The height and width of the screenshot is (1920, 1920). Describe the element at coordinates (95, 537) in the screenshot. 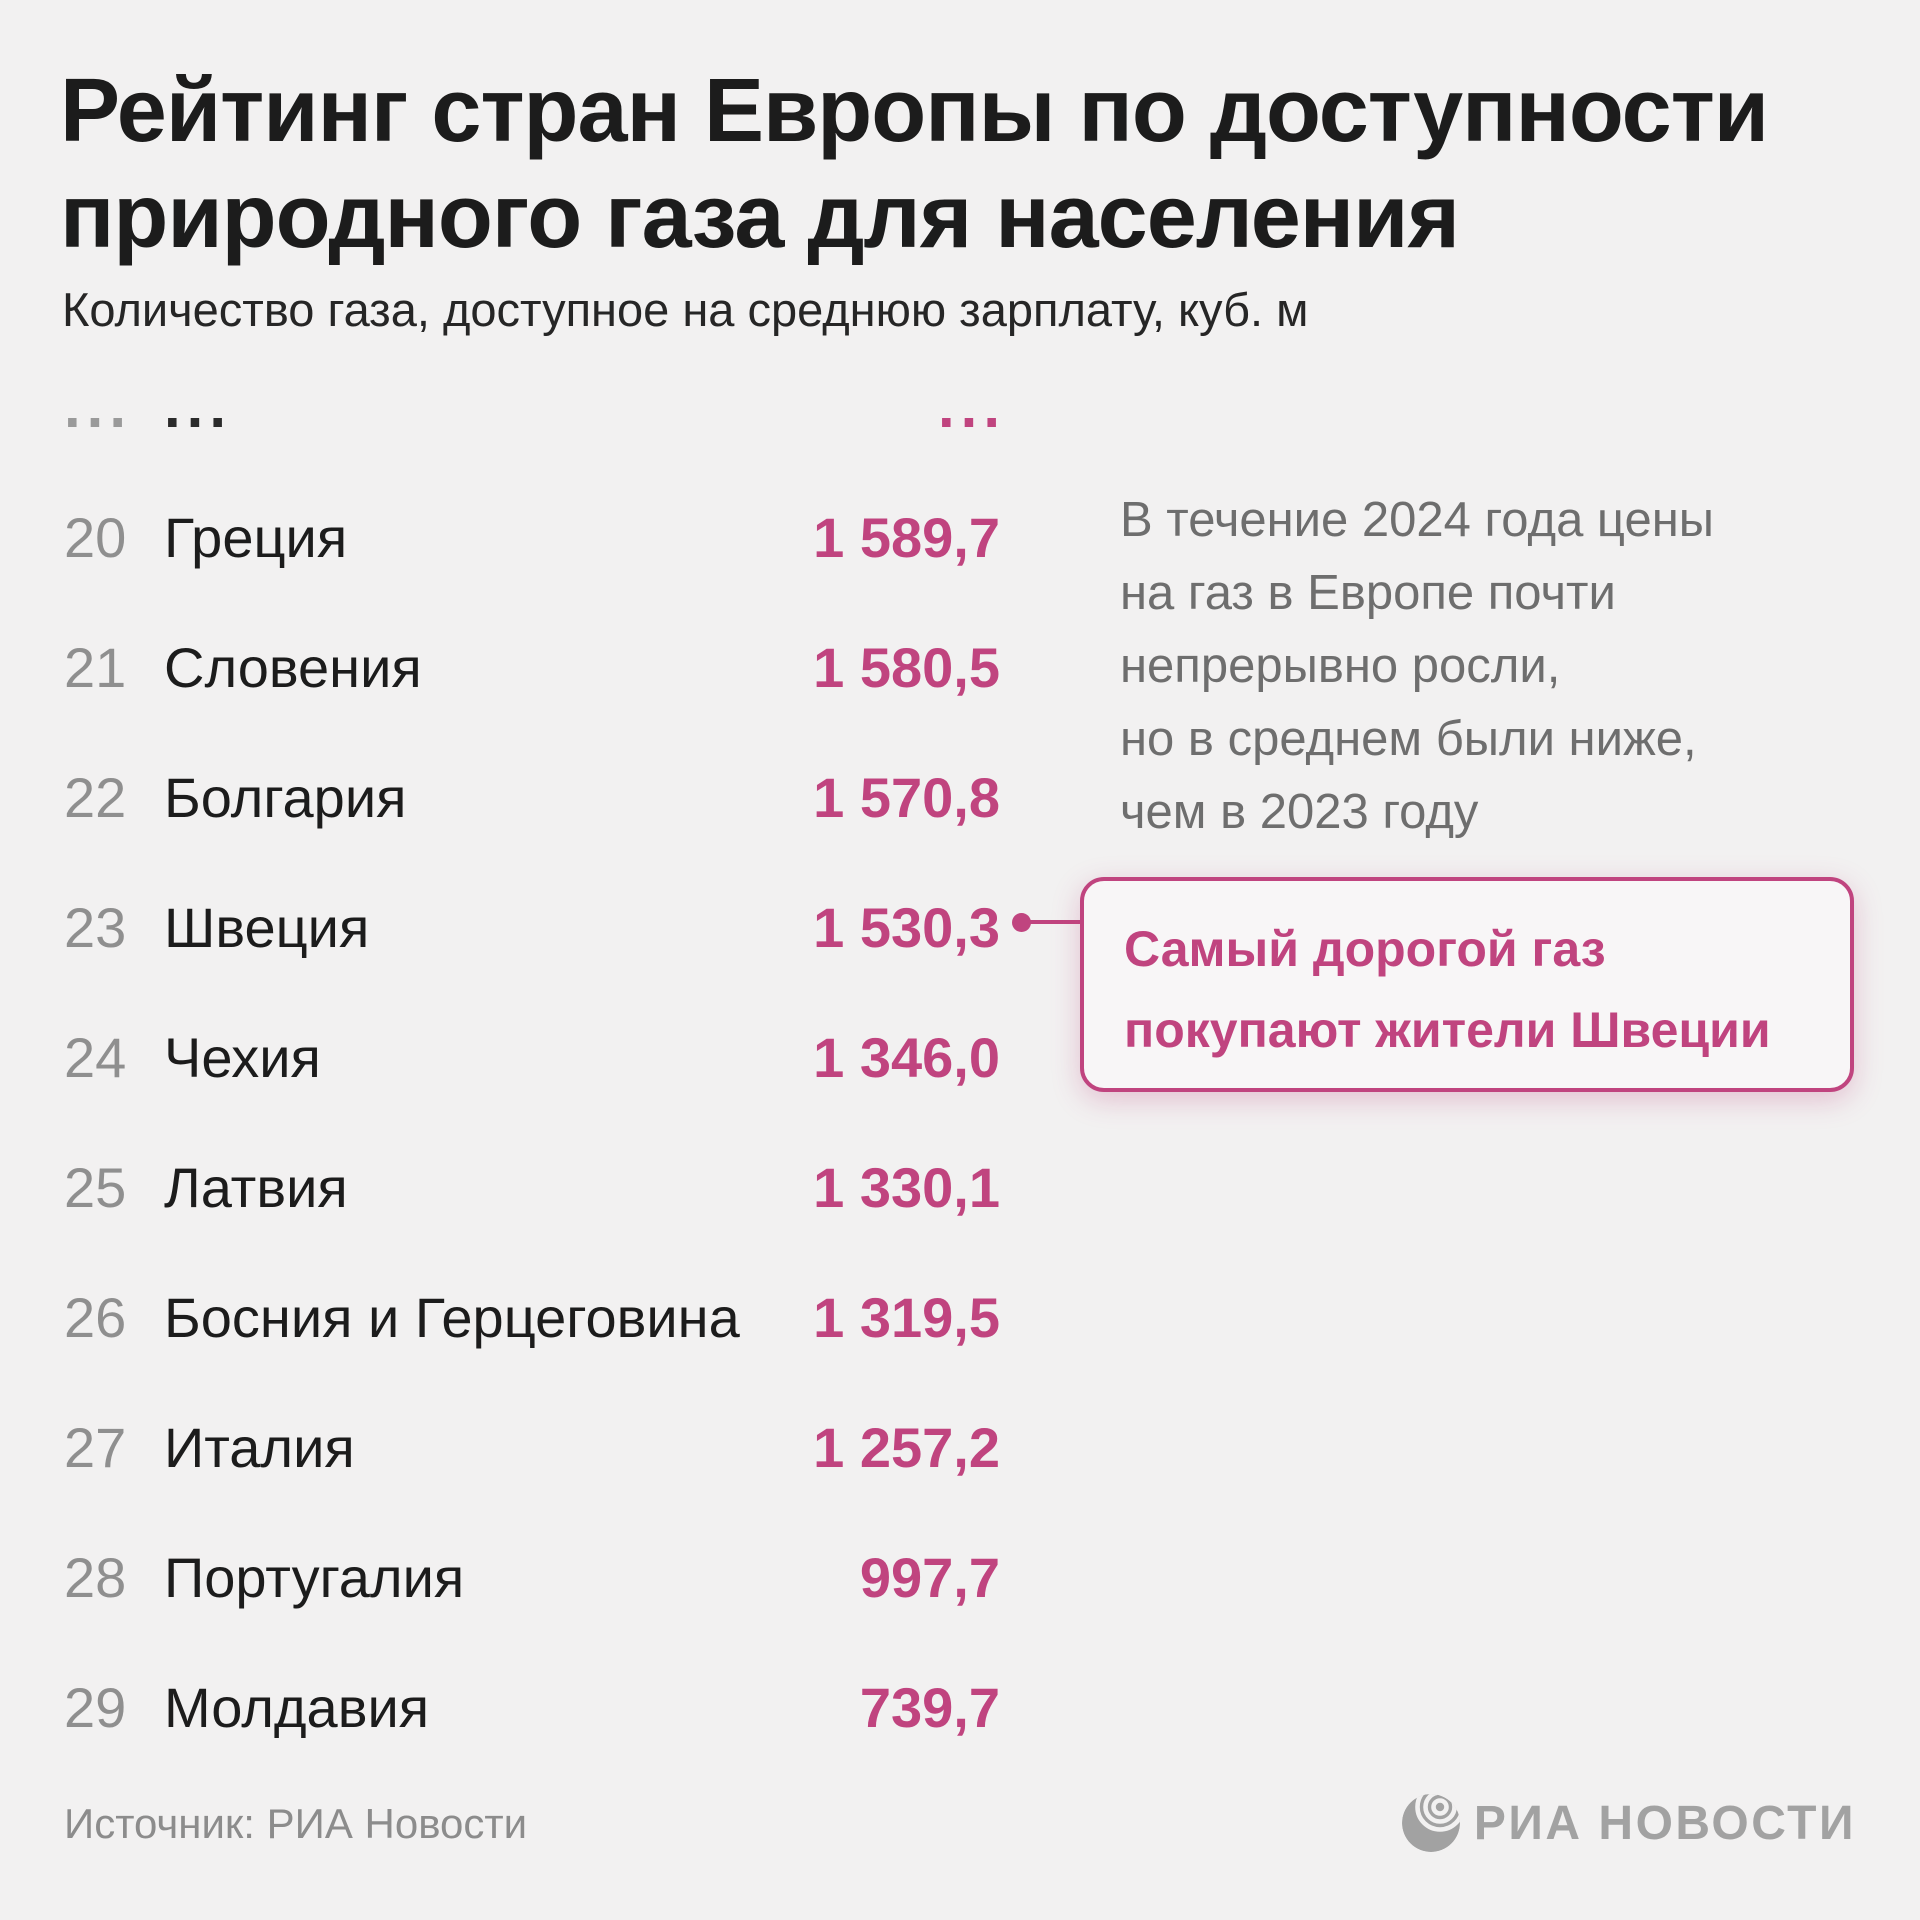

I see `rank-number: 20` at that location.